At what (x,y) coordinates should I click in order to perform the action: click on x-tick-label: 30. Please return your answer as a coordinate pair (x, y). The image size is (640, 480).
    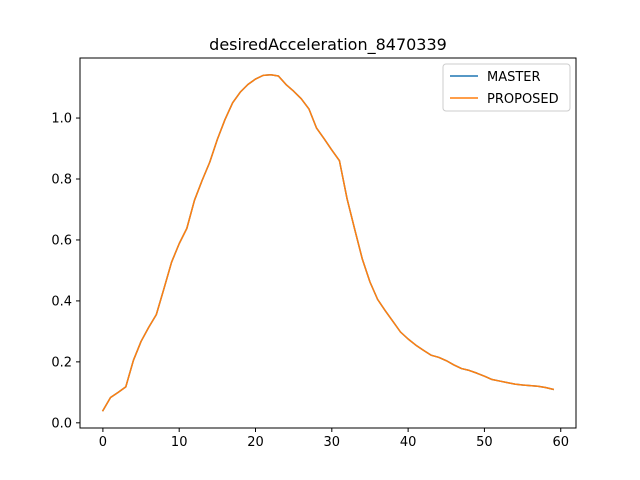
    Looking at the image, I should click on (332, 442).